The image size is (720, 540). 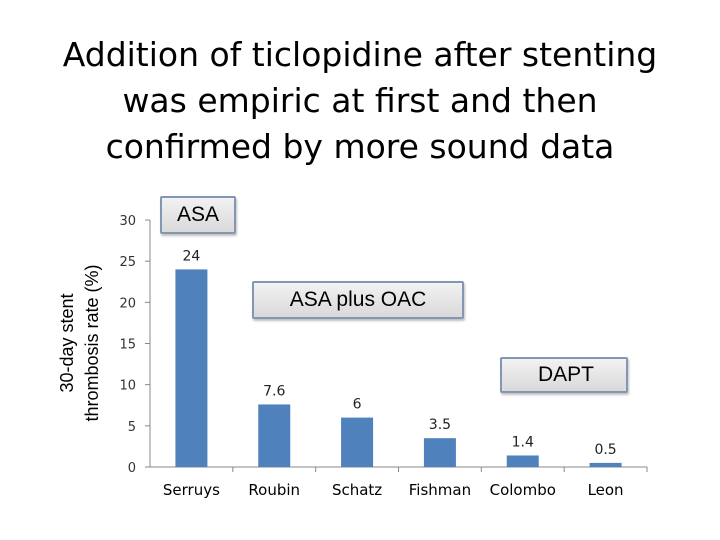 I want to click on category-label: Colombo, so click(x=523, y=490).